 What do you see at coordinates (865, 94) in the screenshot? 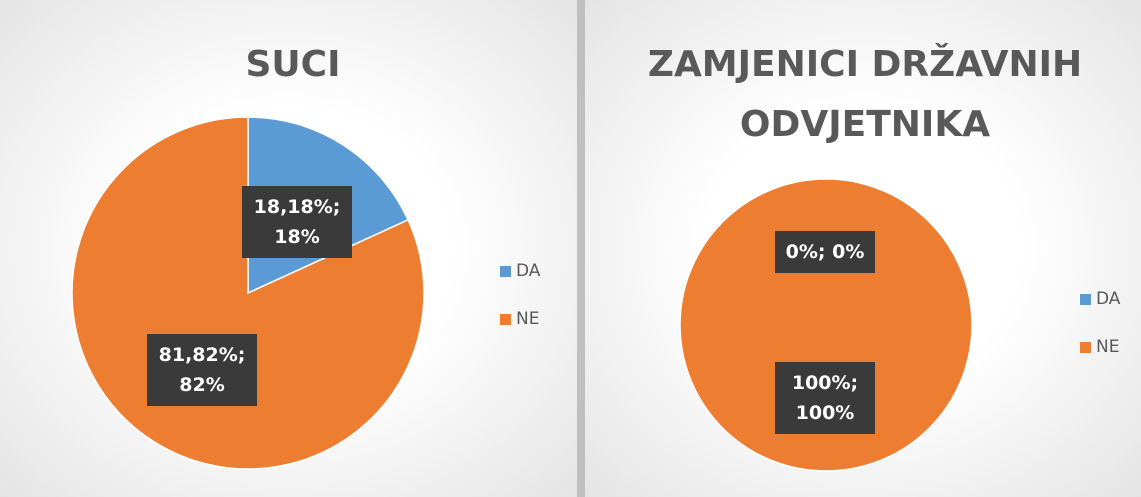
I see `chart-title: ZAMJENICI DRŽAVNIH ODVJETNIKA` at bounding box center [865, 94].